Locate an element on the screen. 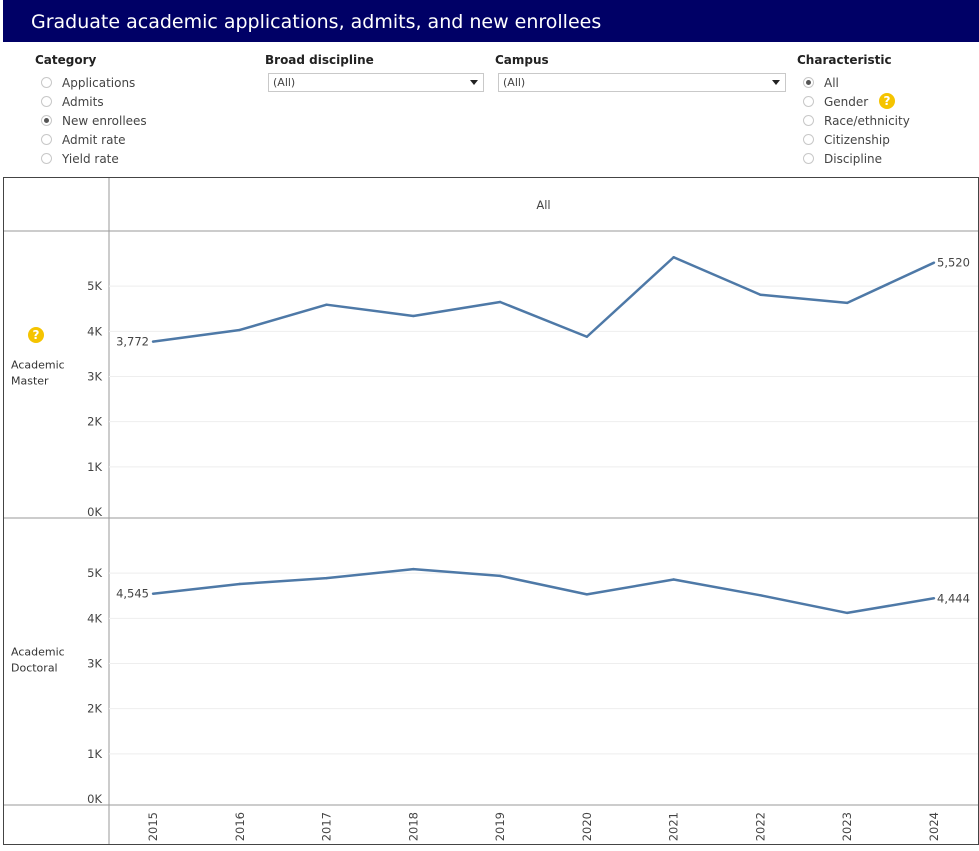 The image size is (979, 851). radio-label: Admits is located at coordinates (83, 102).